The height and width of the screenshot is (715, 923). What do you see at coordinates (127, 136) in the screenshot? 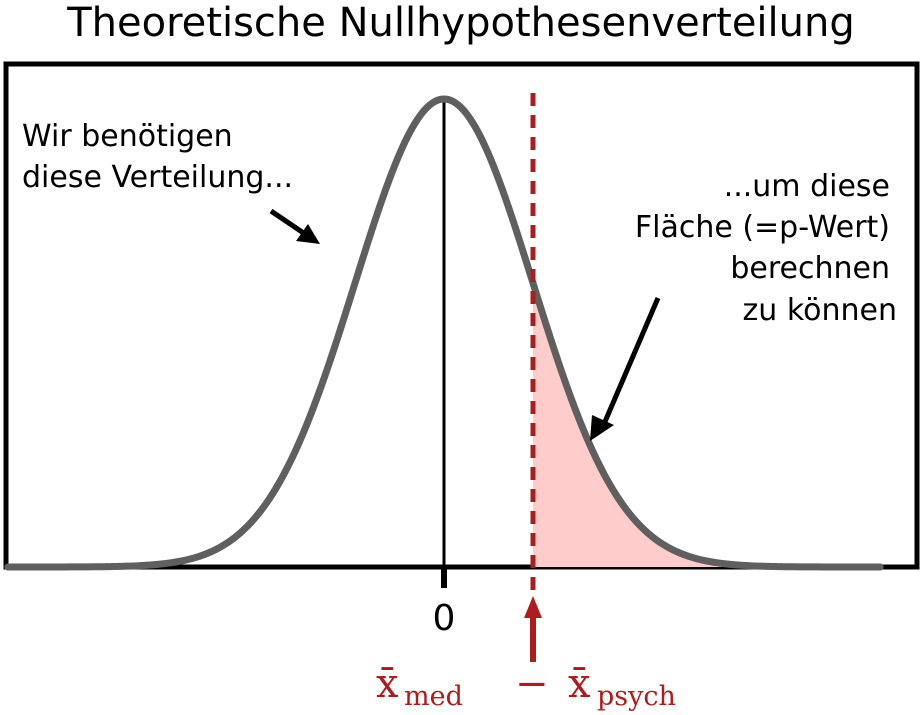
I see `left-annotation-line1: Wir benötigen` at bounding box center [127, 136].